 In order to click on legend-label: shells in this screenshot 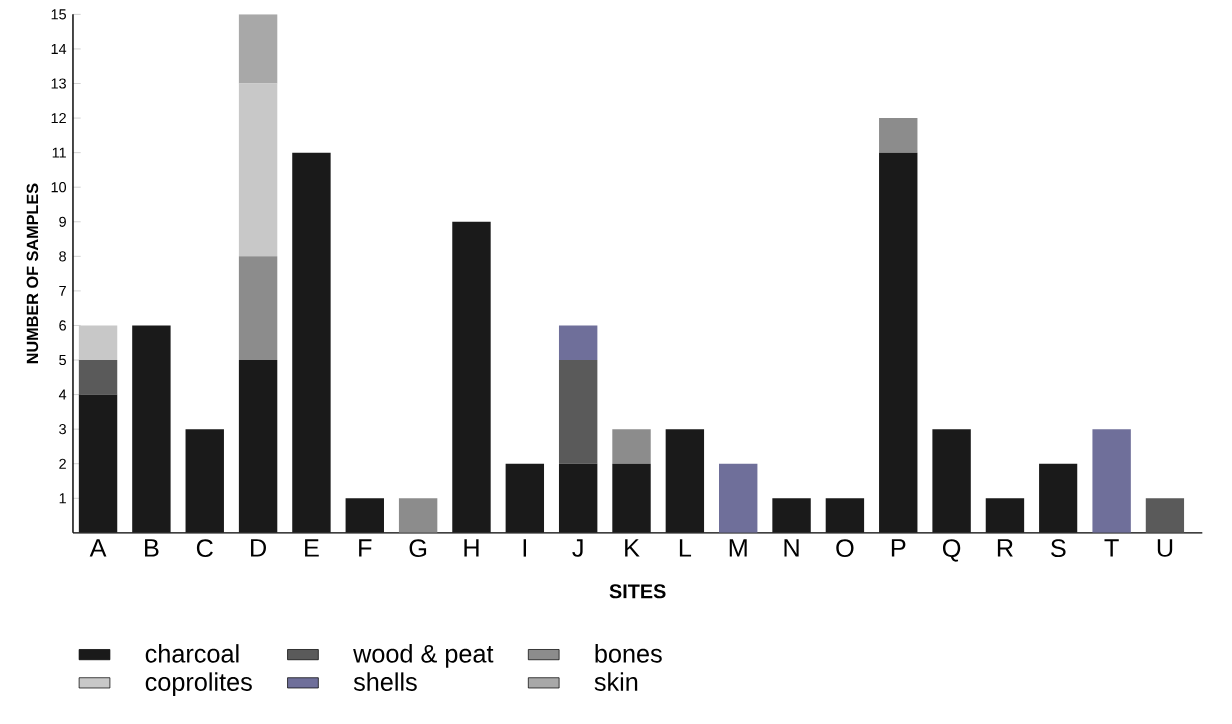, I will do `click(385, 681)`.